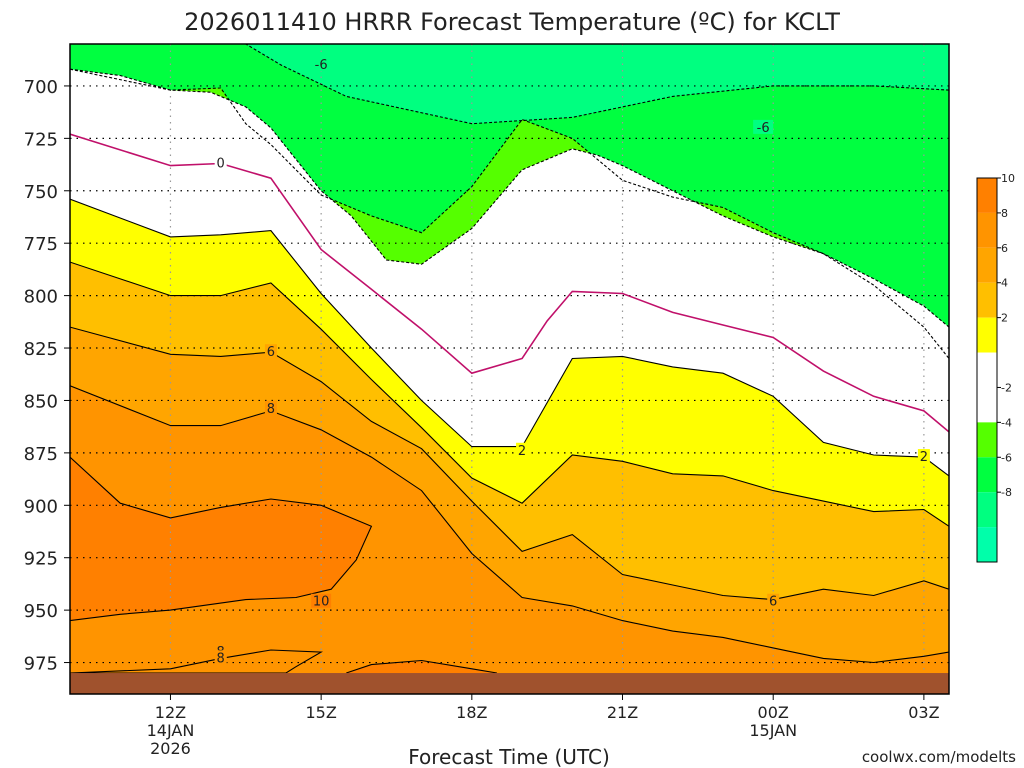  Describe the element at coordinates (1004, 248) in the screenshot. I see `colorbar-label-6: 6` at that location.